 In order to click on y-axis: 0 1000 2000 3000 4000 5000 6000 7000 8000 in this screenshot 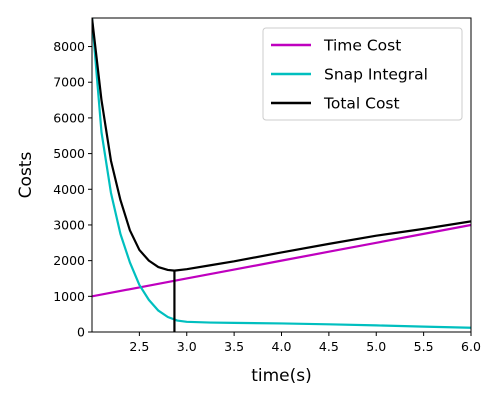, I will do `click(72, 189)`.